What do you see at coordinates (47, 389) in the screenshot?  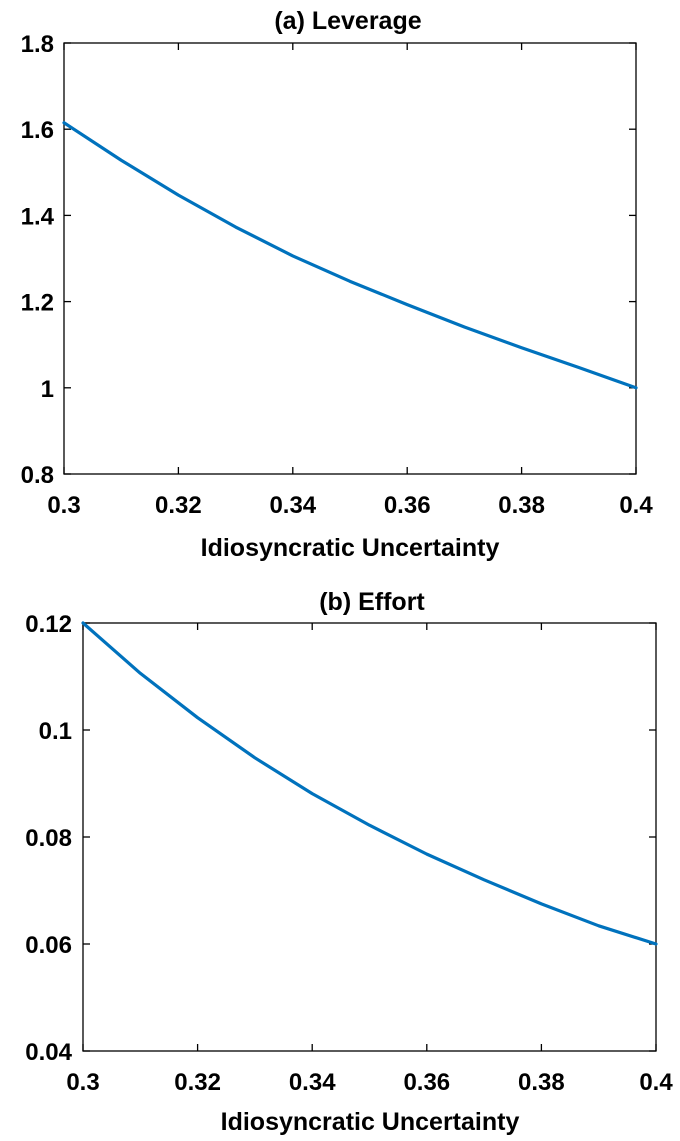 I see `y-tick-label: 1` at bounding box center [47, 389].